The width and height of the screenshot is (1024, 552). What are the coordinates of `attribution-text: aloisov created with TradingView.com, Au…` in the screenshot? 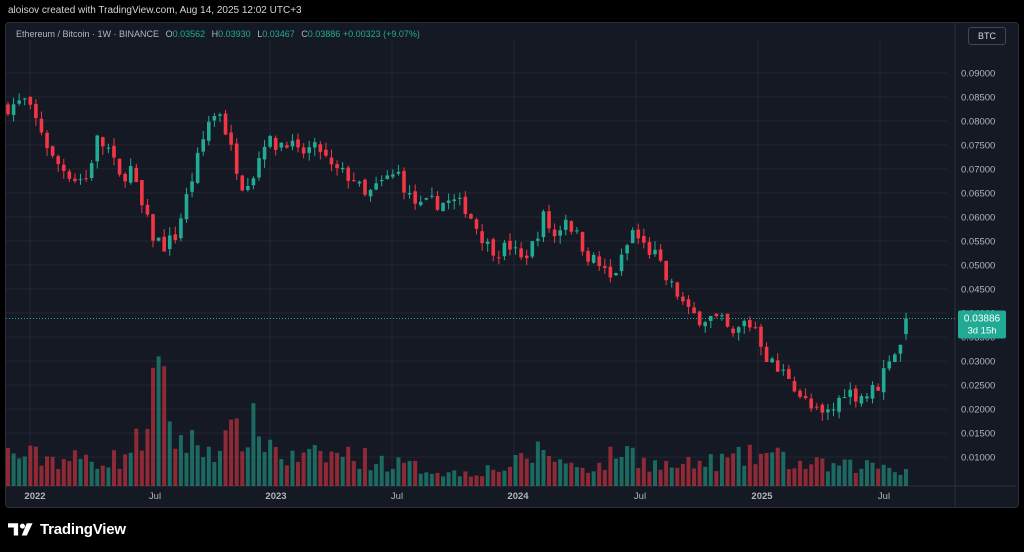 It's located at (155, 10).